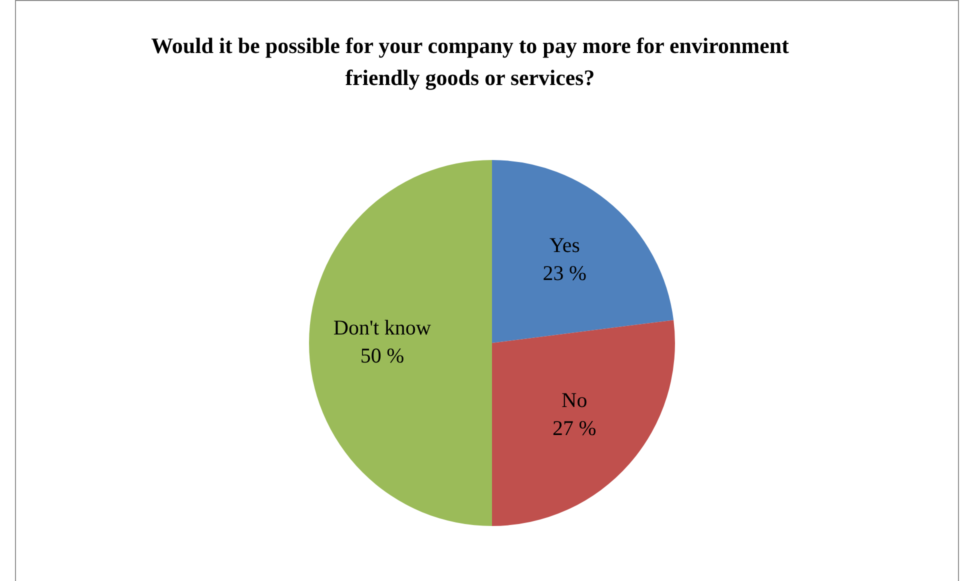 The image size is (963, 581). I want to click on data-label: 23 %, so click(564, 273).